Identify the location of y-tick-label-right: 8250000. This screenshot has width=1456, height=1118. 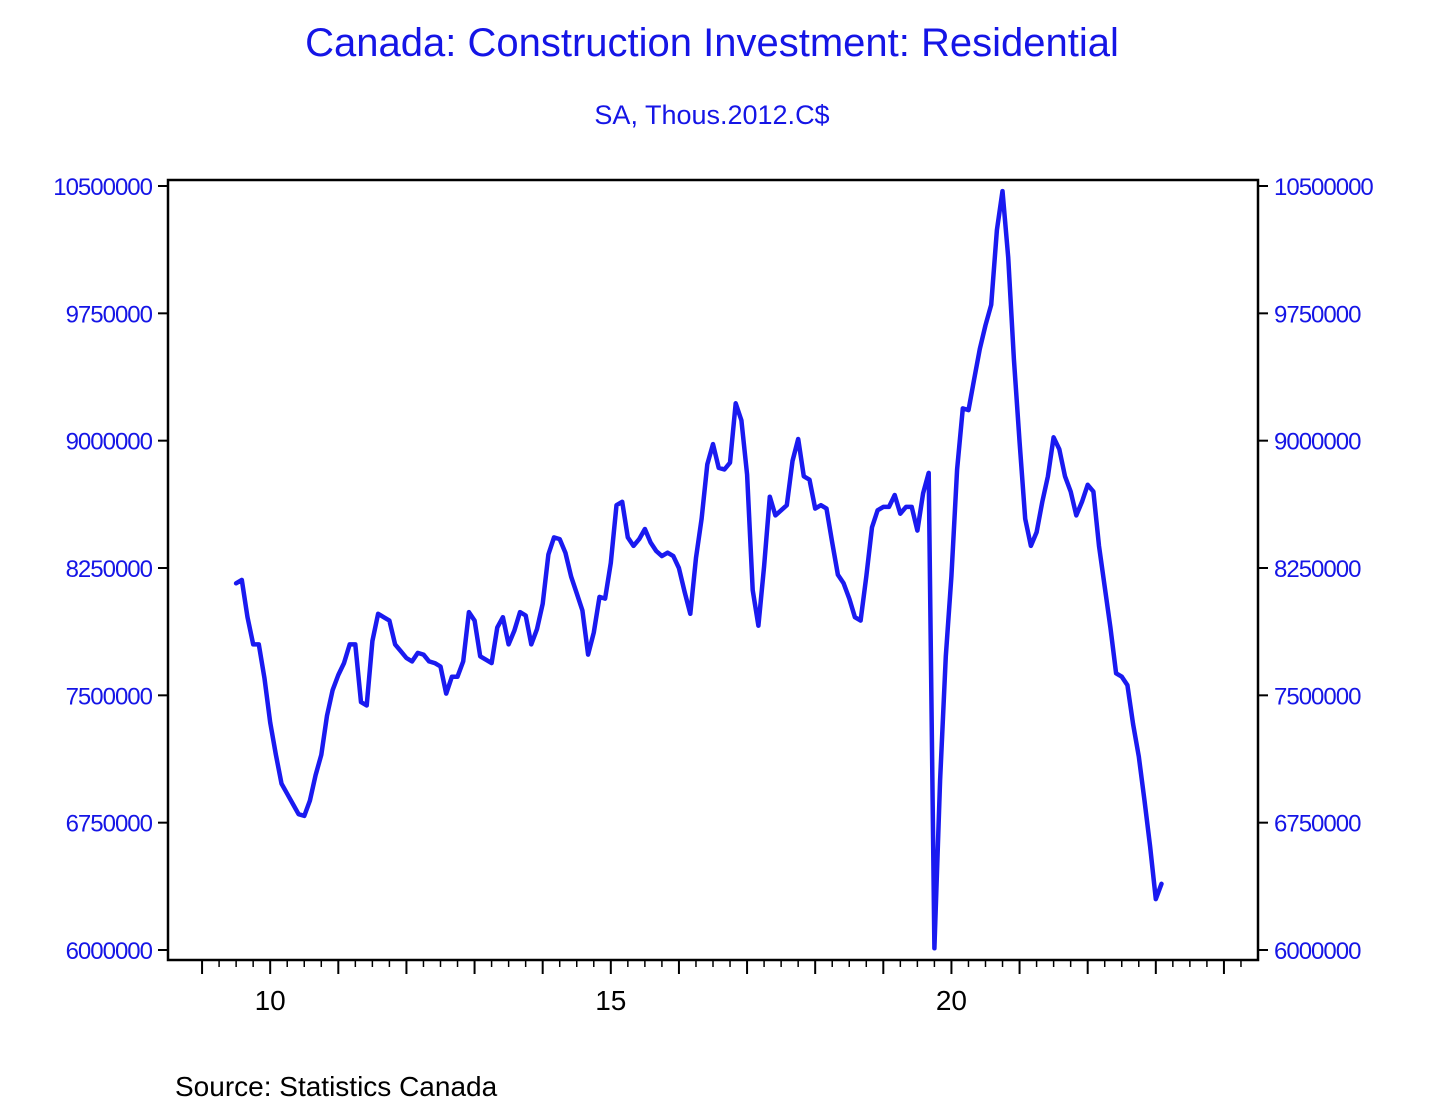
(1317, 569).